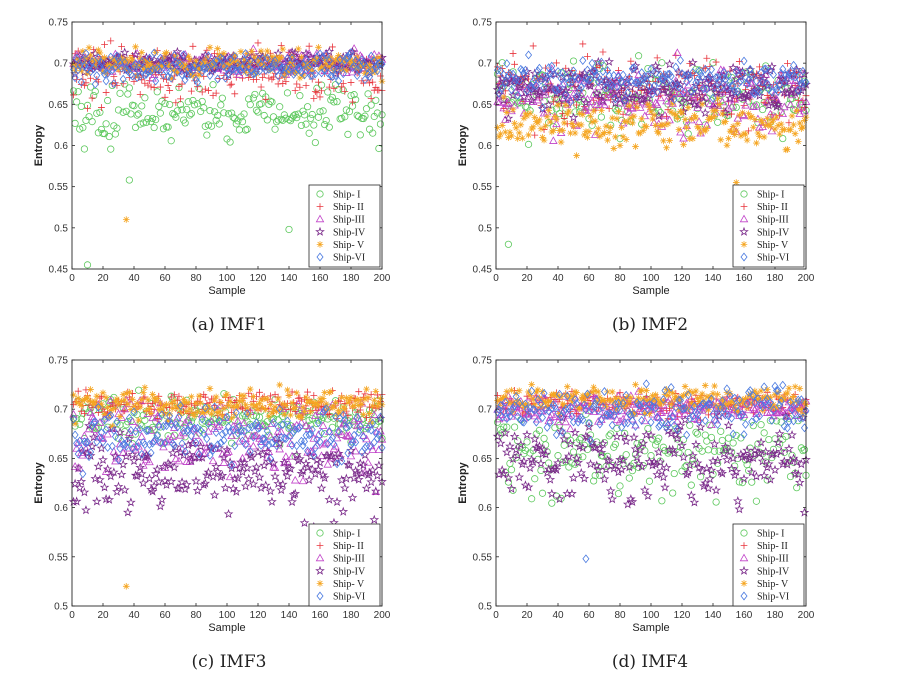  I want to click on x-tick-label: 80, so click(196, 615).